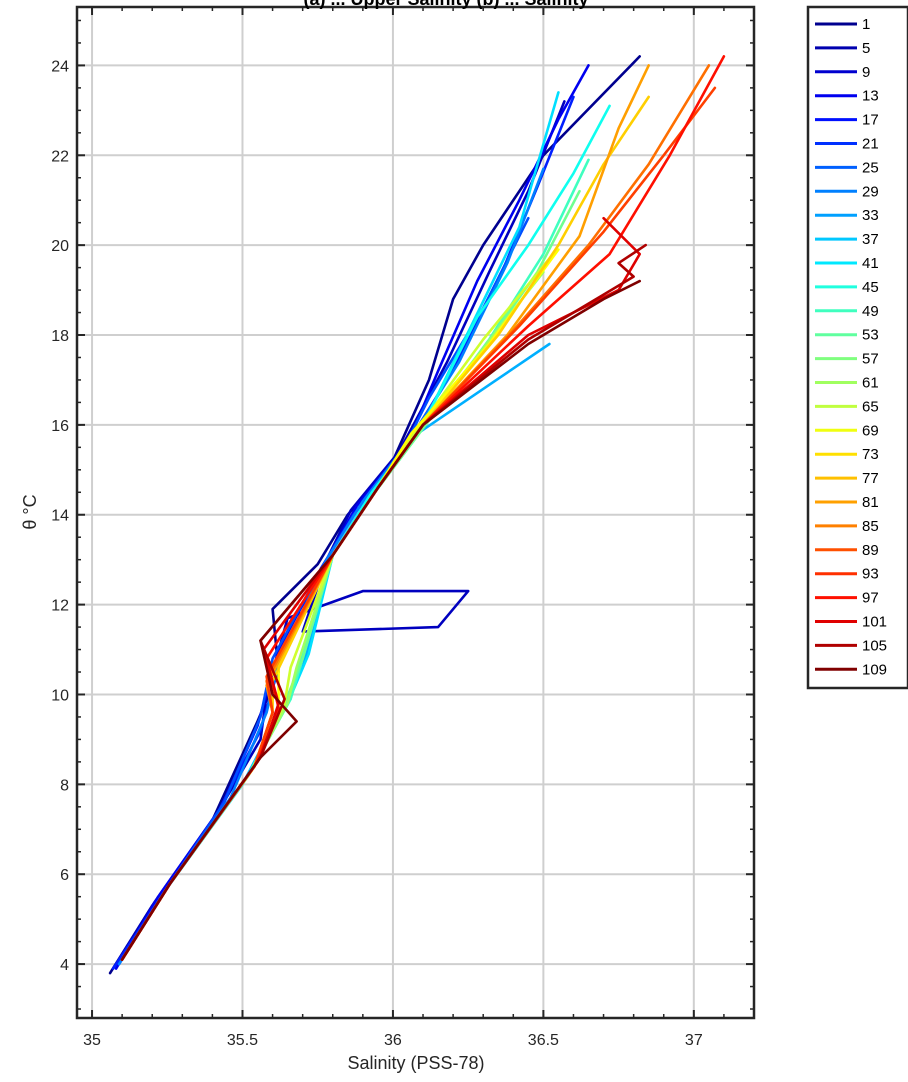  What do you see at coordinates (60, 695) in the screenshot?
I see `y-tick-label: 10` at bounding box center [60, 695].